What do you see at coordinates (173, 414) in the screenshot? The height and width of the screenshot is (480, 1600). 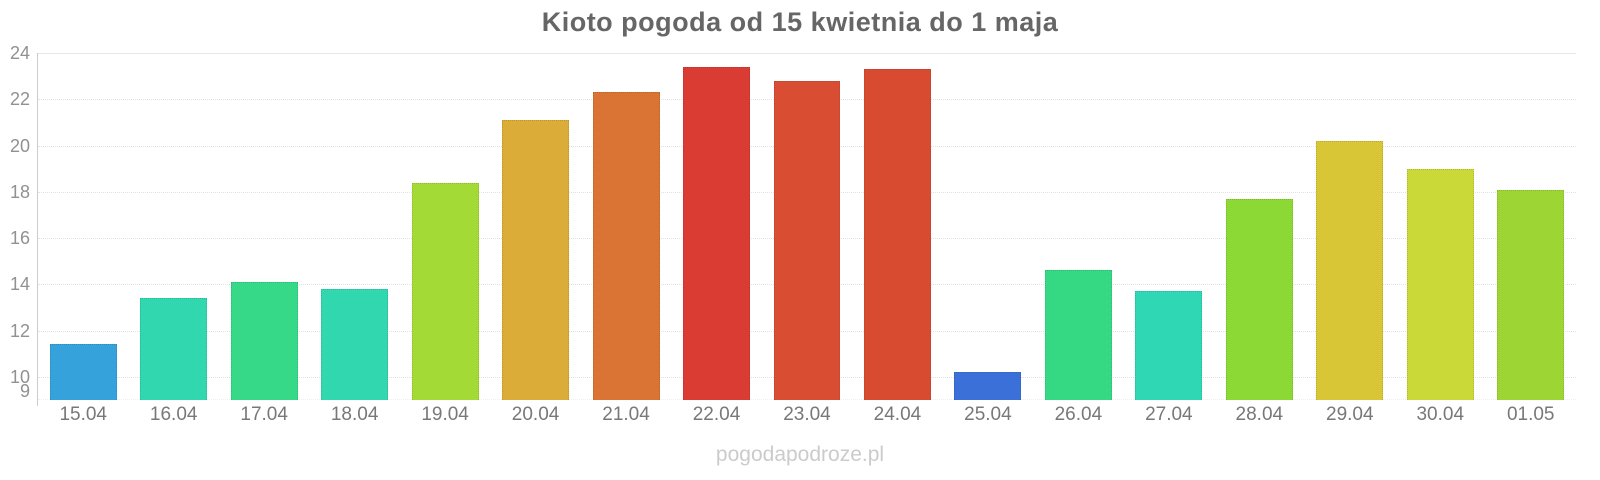 I see `x-tick-label-16.04: 16.04` at bounding box center [173, 414].